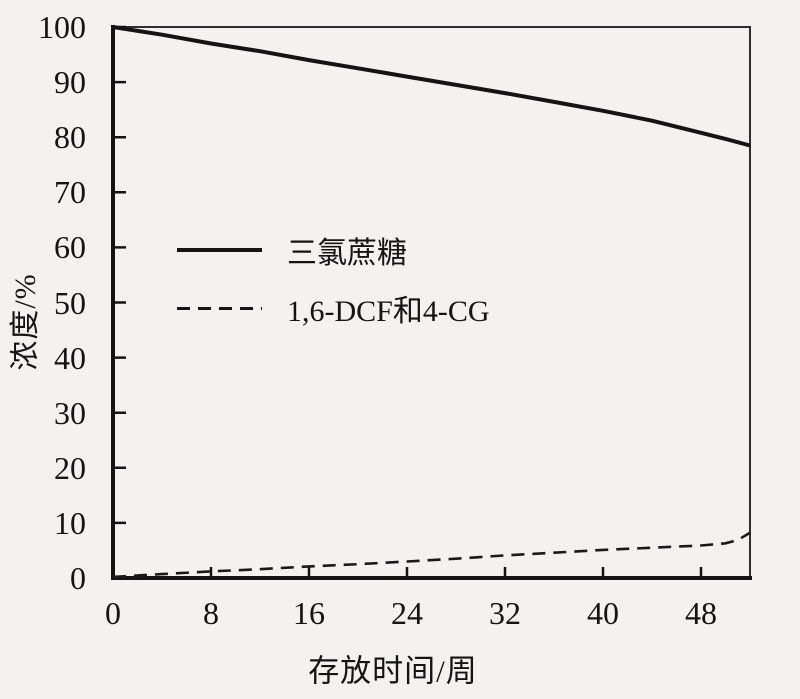 The image size is (800, 699). What do you see at coordinates (407, 613) in the screenshot?
I see `x-tick-label: 24` at bounding box center [407, 613].